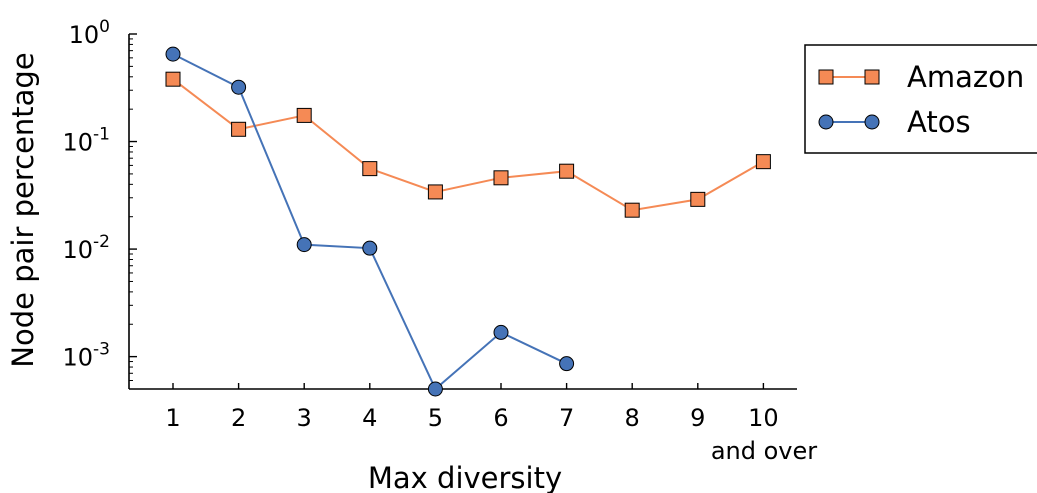 The image size is (1037, 493). I want to click on y-axis-title: Node pair percentage, so click(23, 209).